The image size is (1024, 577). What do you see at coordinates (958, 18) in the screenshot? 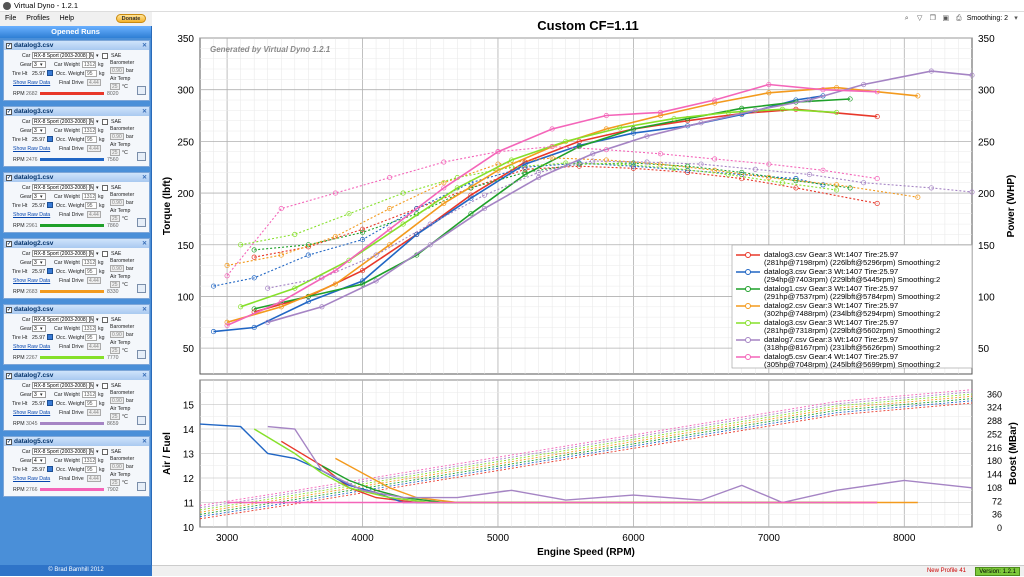
I see `print-icon: ⎙` at bounding box center [958, 18].